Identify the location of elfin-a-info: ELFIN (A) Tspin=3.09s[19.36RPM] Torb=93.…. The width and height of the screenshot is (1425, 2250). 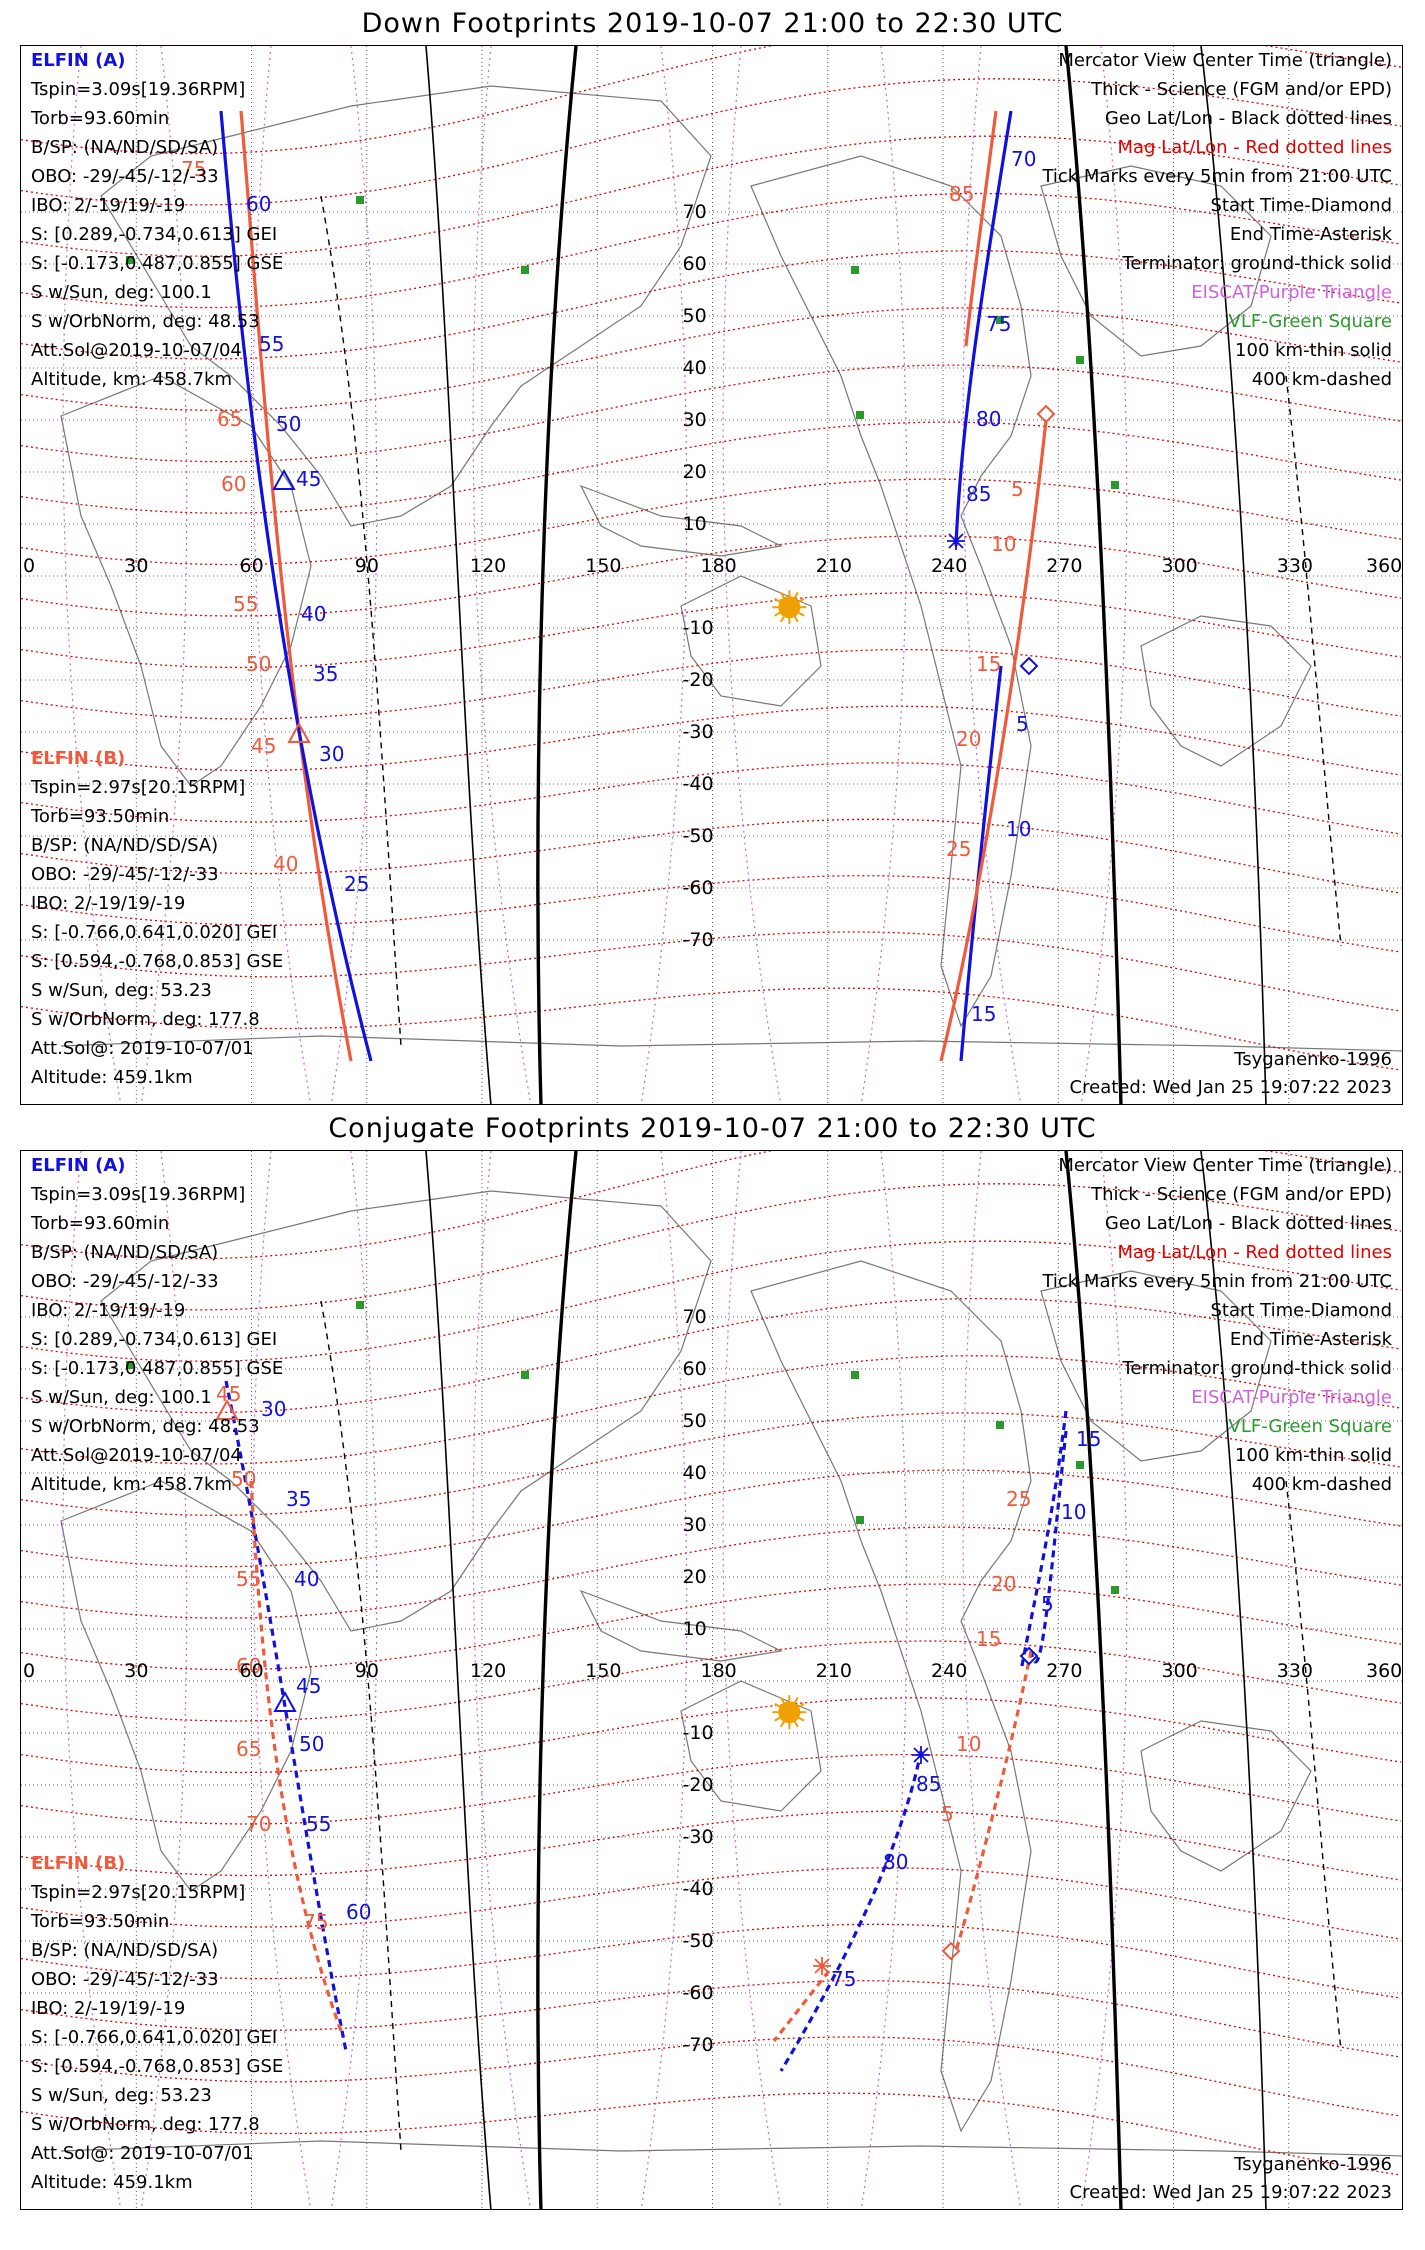
(157, 1325).